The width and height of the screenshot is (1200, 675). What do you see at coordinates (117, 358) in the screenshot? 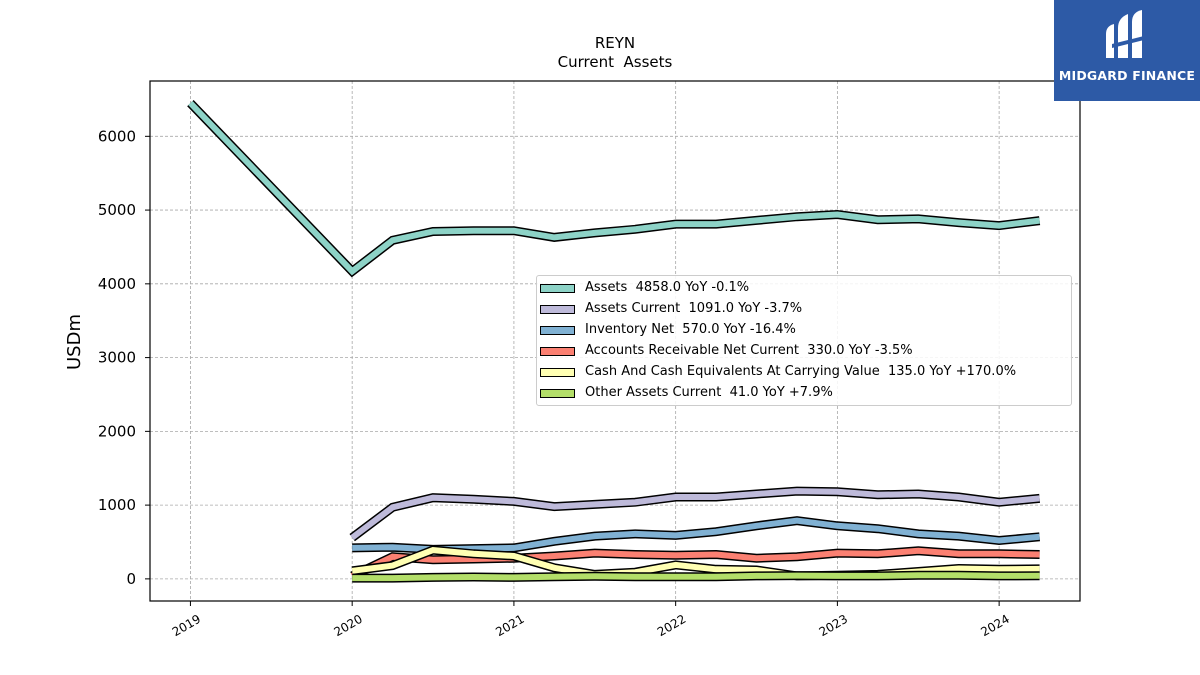
I see `y-tick-label: 3000` at bounding box center [117, 358].